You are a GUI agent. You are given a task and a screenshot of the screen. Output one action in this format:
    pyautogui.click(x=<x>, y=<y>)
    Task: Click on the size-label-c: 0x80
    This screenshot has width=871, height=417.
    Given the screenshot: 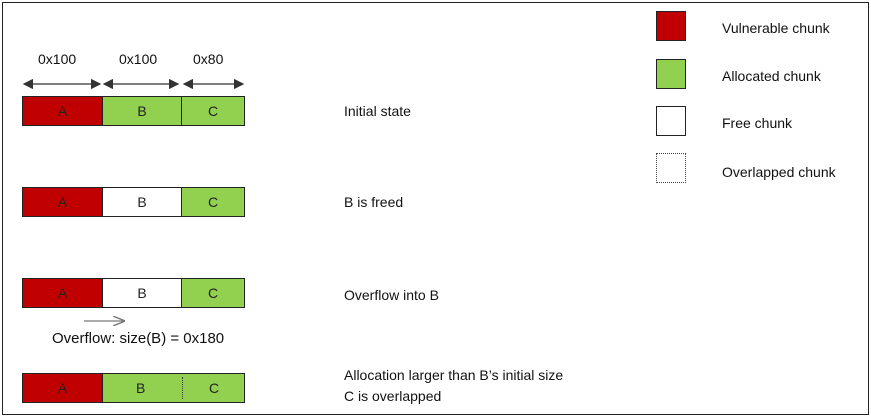 What is the action you would take?
    pyautogui.click(x=208, y=59)
    